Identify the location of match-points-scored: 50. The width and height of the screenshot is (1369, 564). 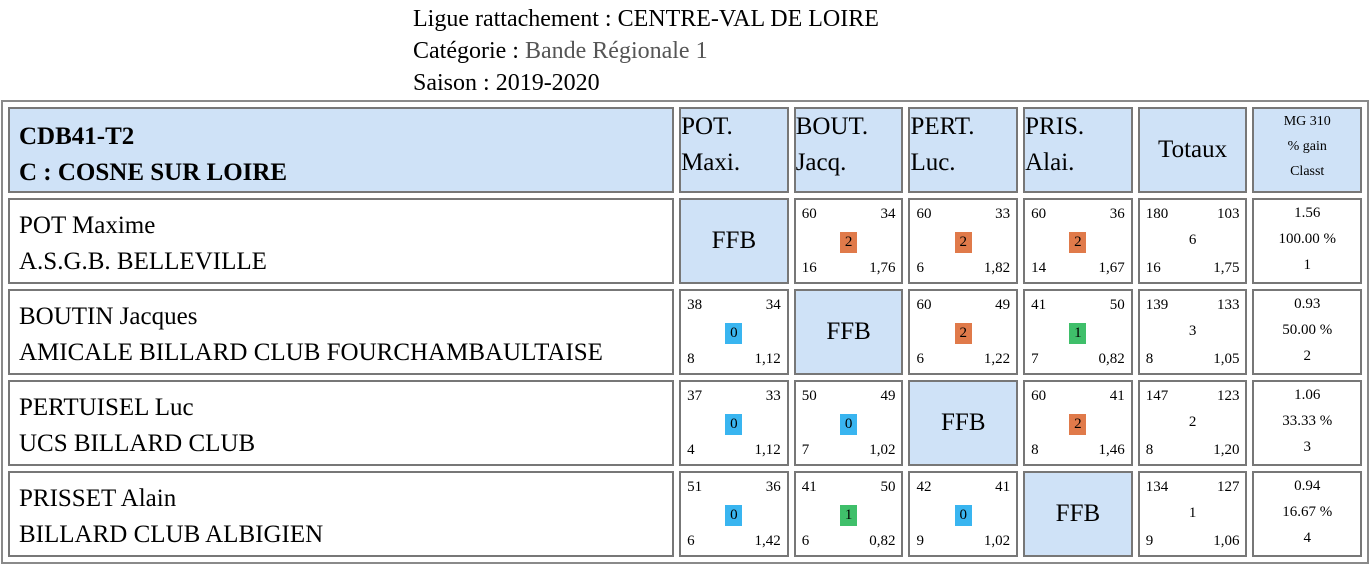
(809, 396).